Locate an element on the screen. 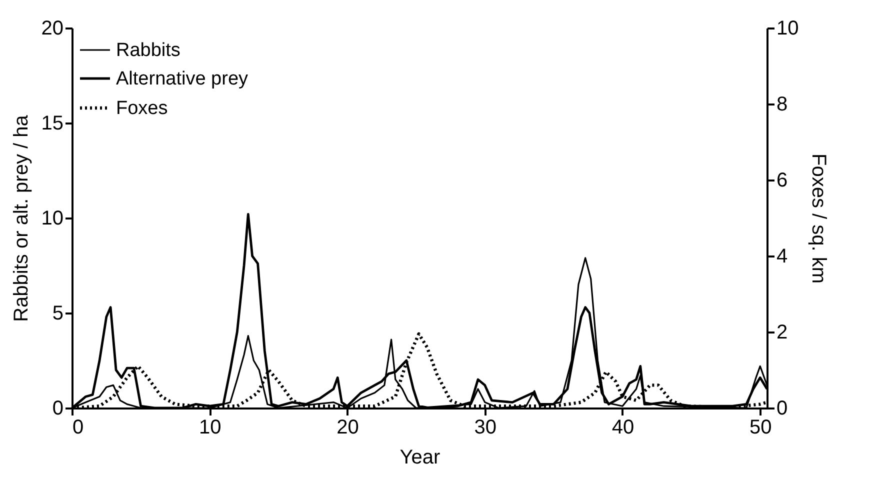 This screenshot has width=891, height=503. legend-label: Alternative prey is located at coordinates (182, 79).